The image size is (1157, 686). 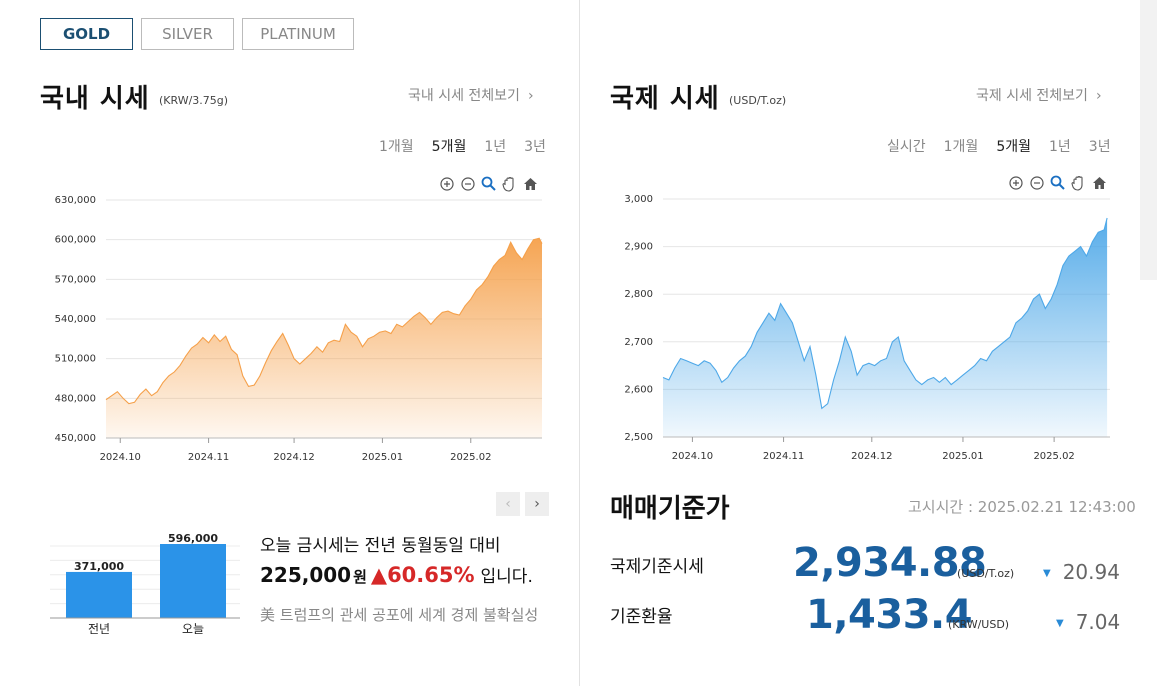 What do you see at coordinates (75, 319) in the screenshot?
I see `y-tick-label: 540,000` at bounding box center [75, 319].